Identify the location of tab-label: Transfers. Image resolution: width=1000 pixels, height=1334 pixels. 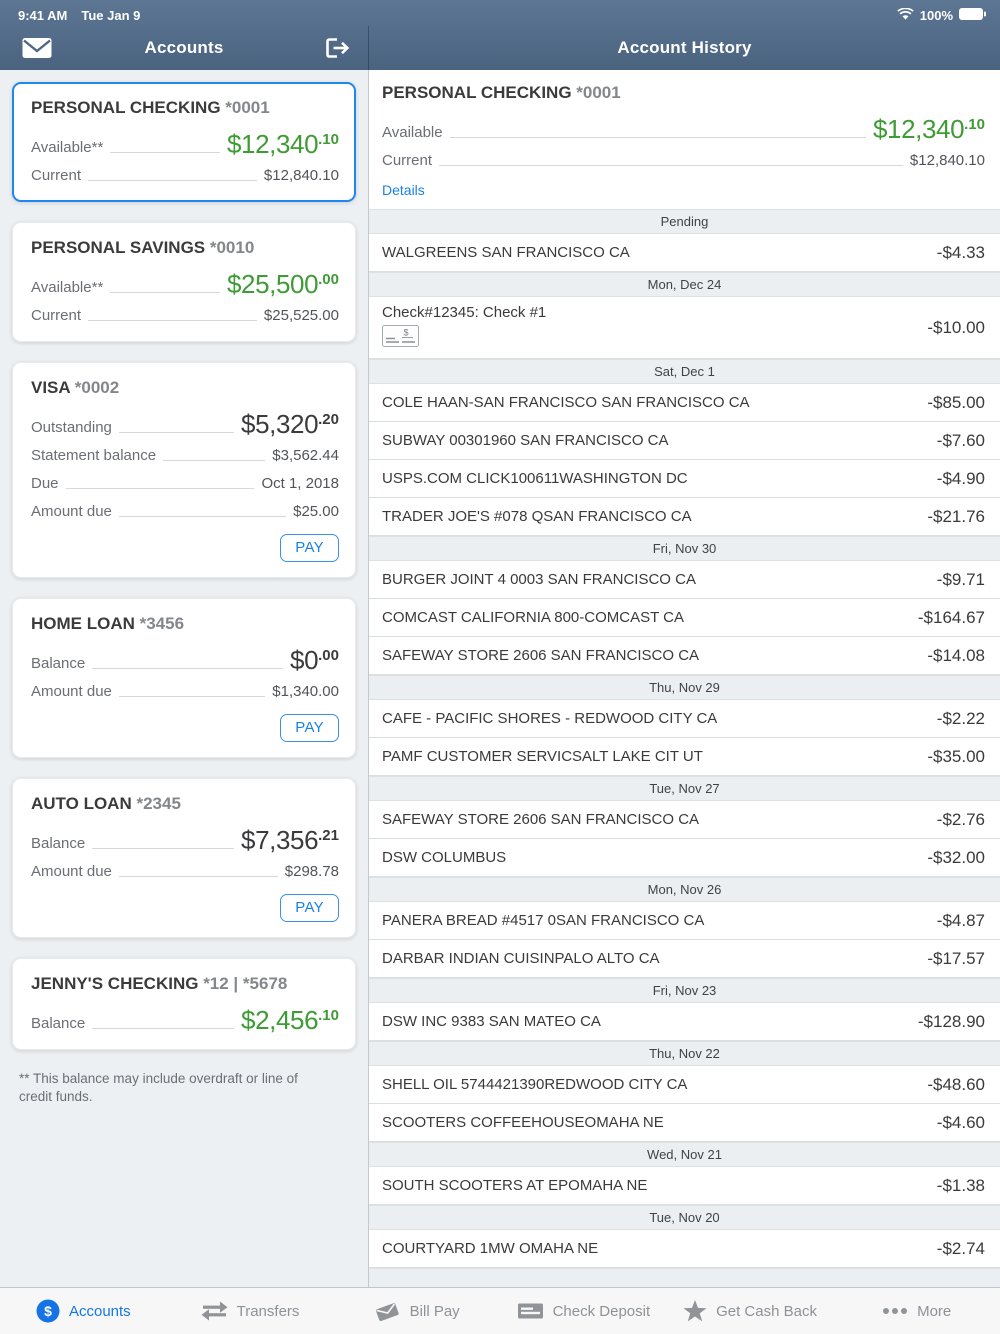
(268, 1311).